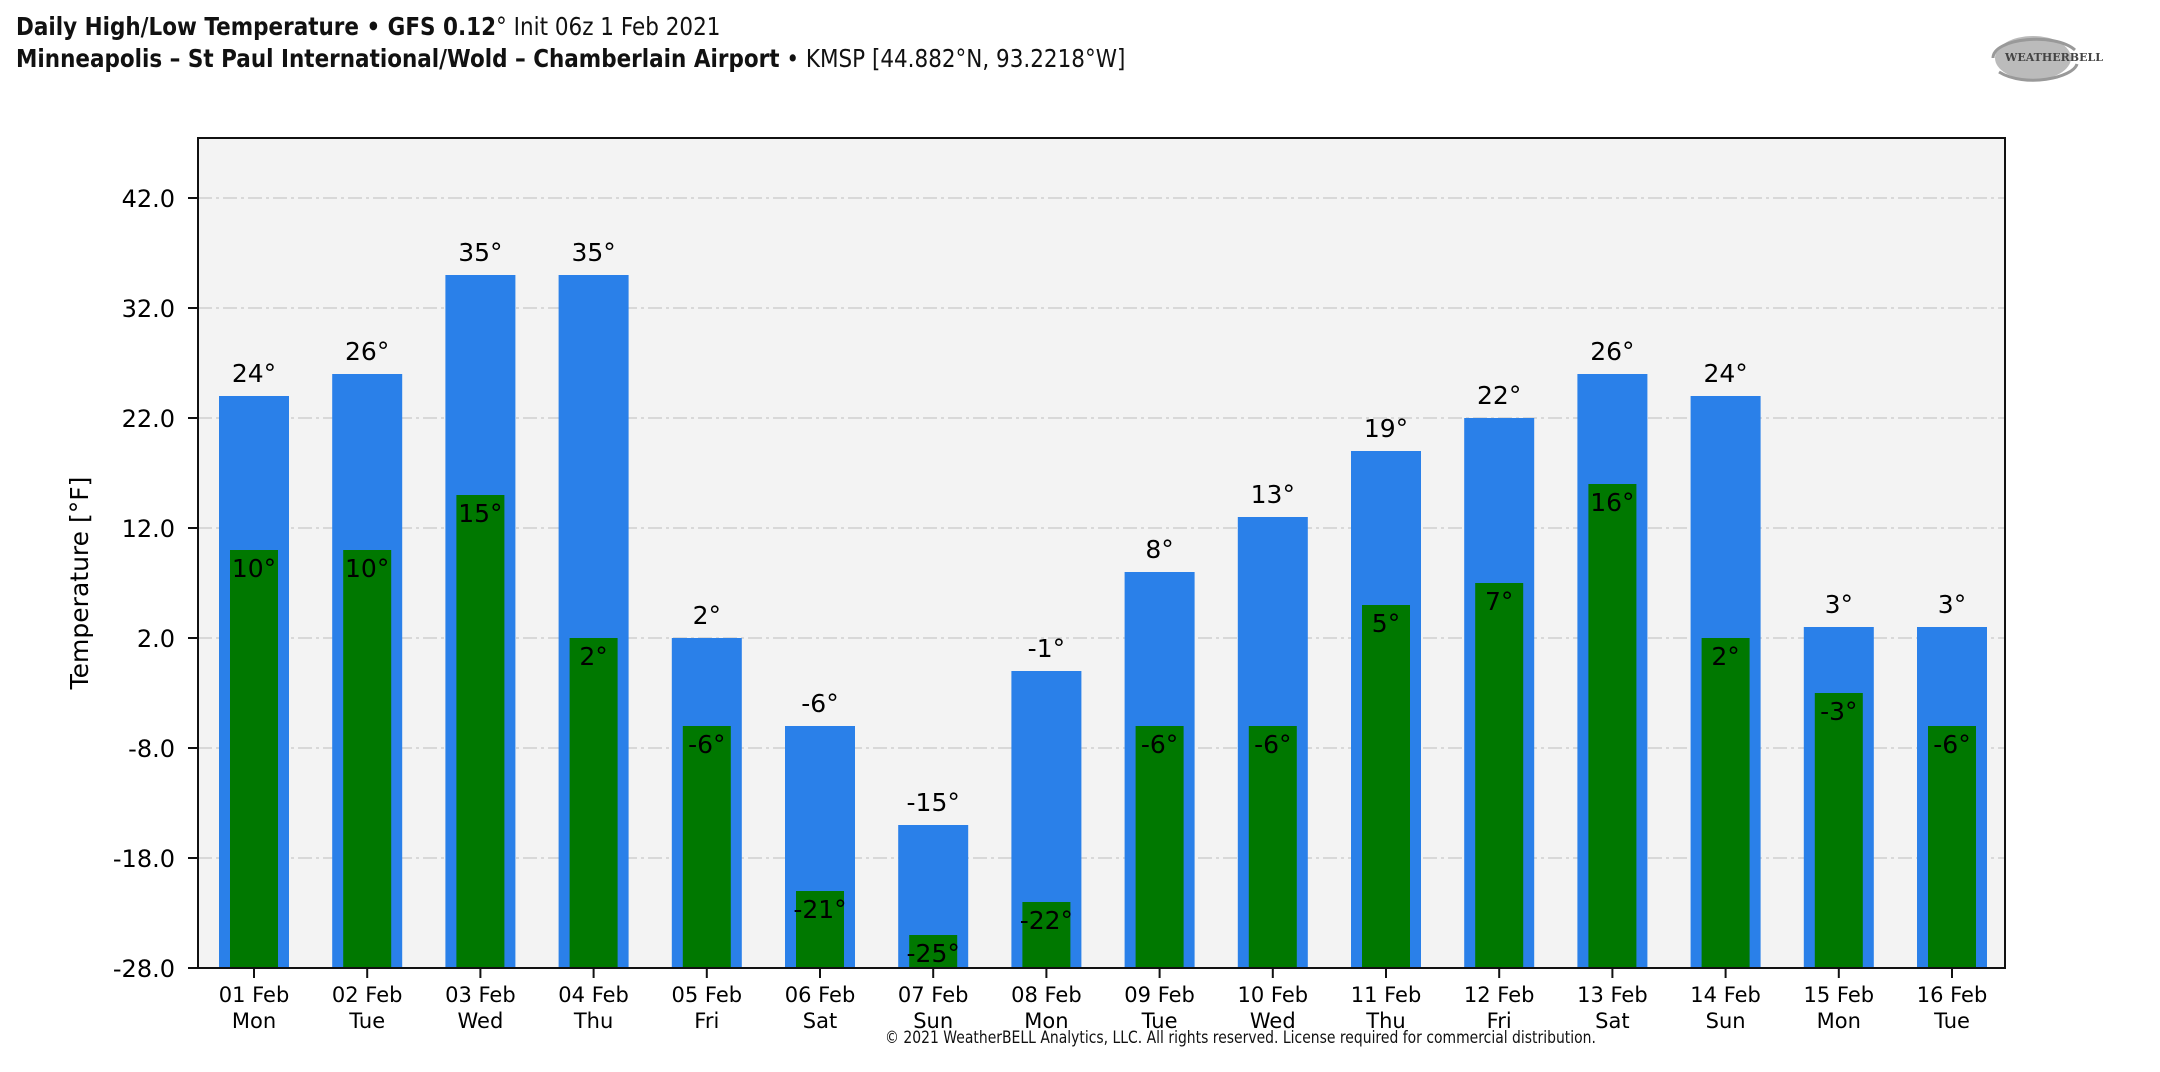 The height and width of the screenshot is (1072, 2160). I want to click on x-tick-date: 02 Feb, so click(367, 995).